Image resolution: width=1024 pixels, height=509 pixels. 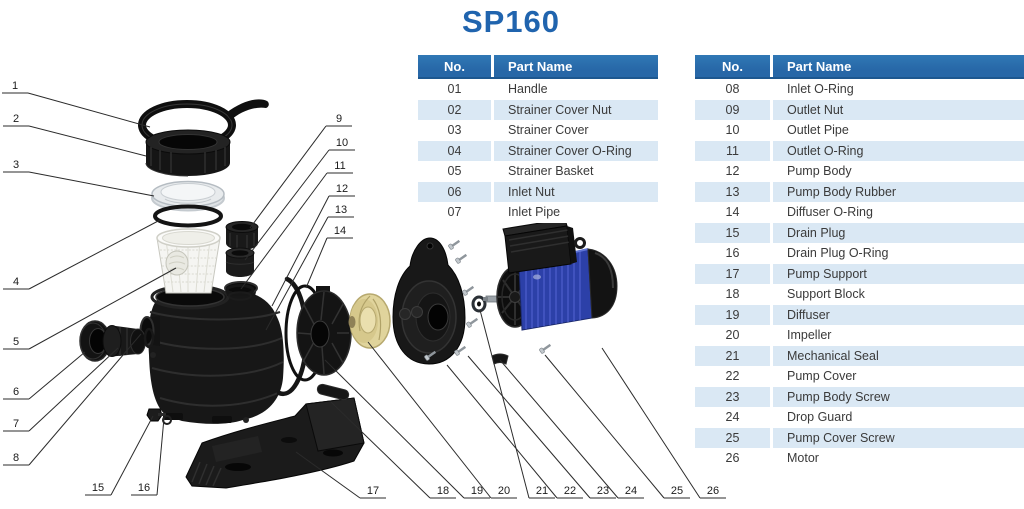 What do you see at coordinates (454, 212) in the screenshot?
I see `part-number-cell: 07` at bounding box center [454, 212].